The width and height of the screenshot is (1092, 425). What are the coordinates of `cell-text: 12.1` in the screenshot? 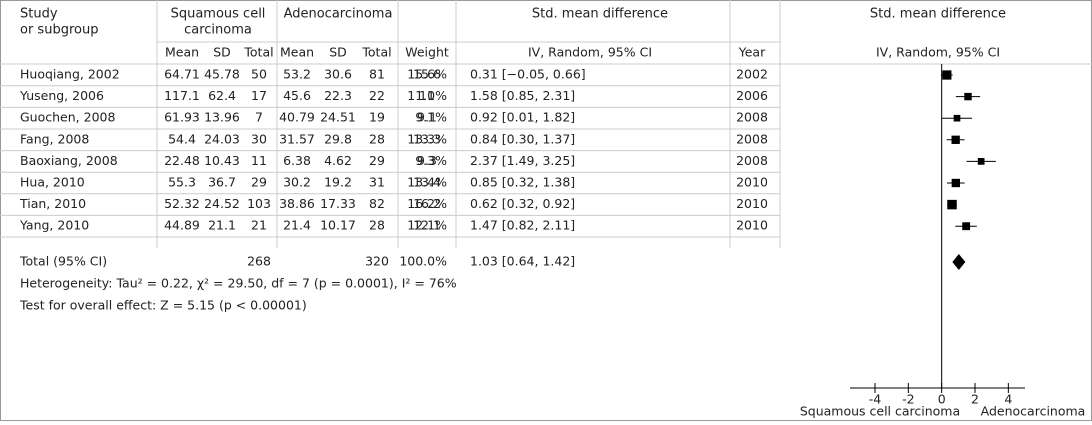 It's located at (427, 225).